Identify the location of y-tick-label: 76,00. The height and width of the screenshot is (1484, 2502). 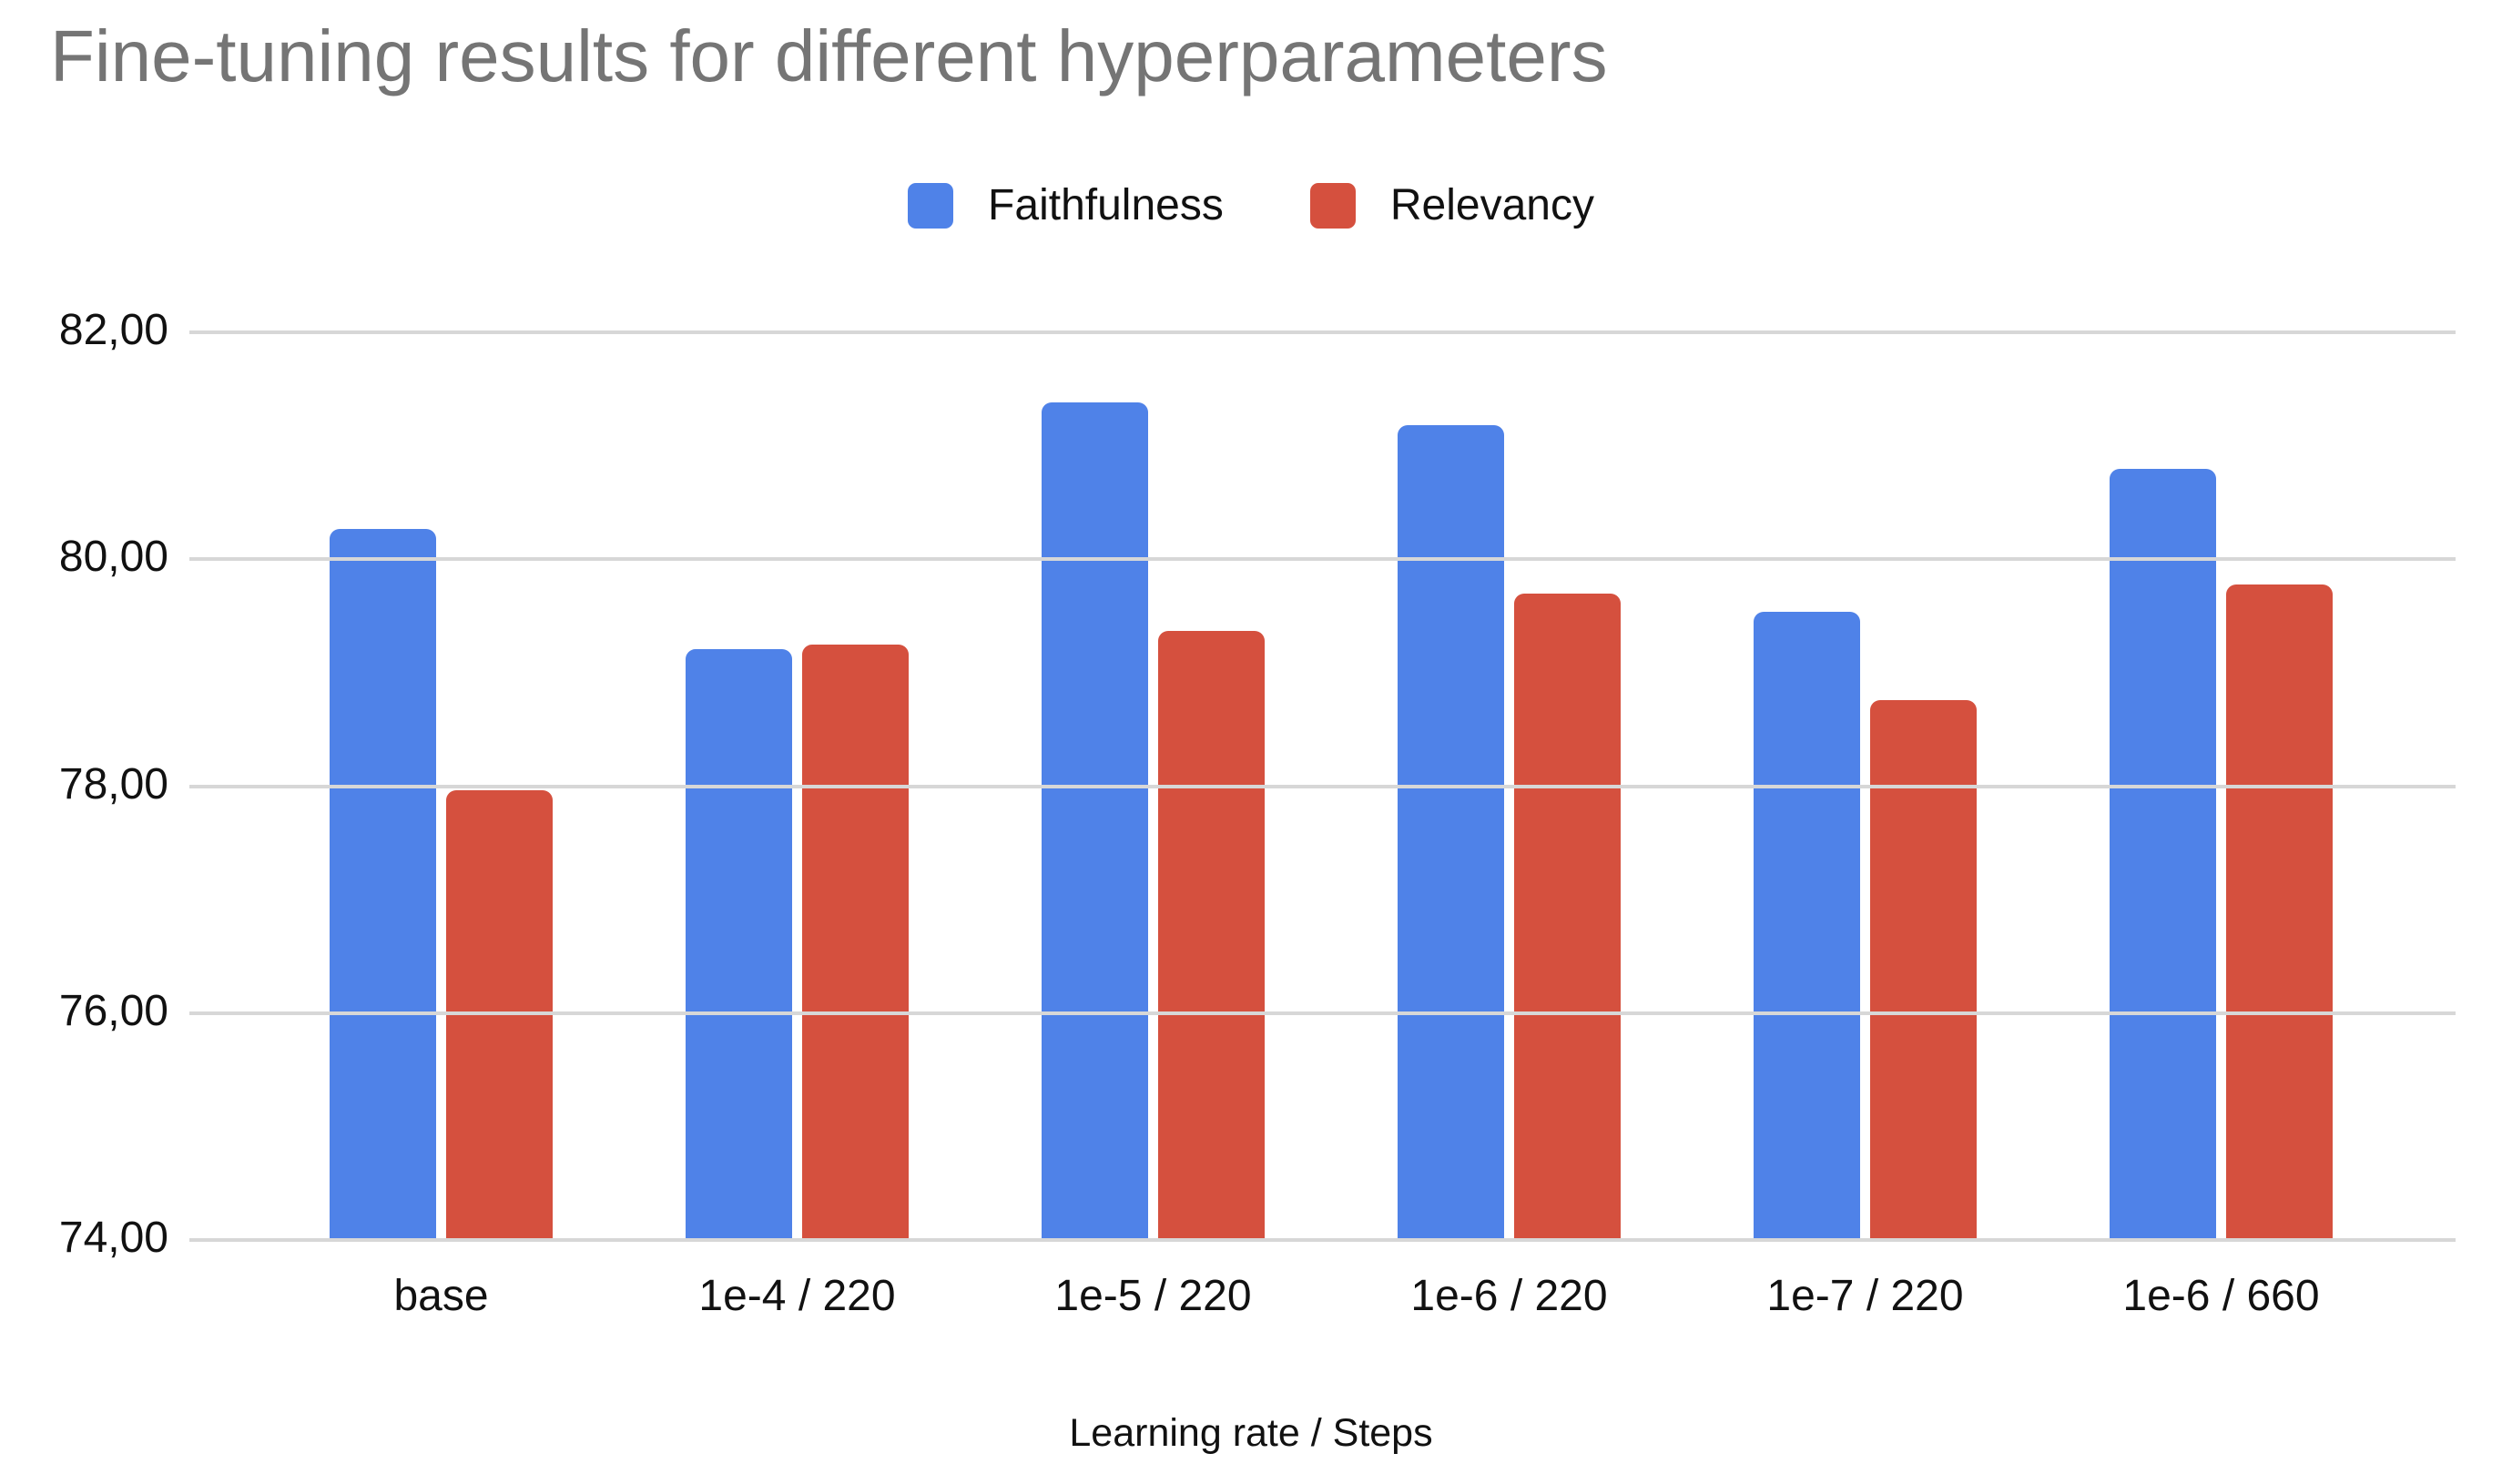
(113, 1010).